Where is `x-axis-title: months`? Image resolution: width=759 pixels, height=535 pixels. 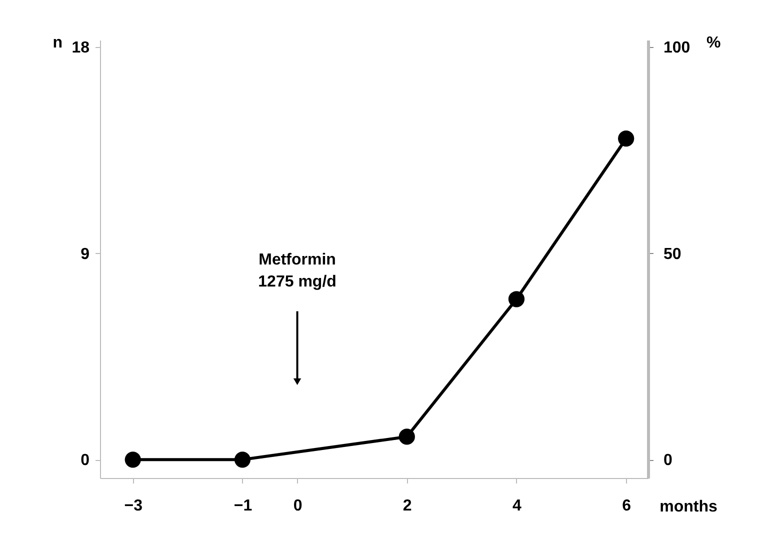
x-axis-title: months is located at coordinates (689, 507).